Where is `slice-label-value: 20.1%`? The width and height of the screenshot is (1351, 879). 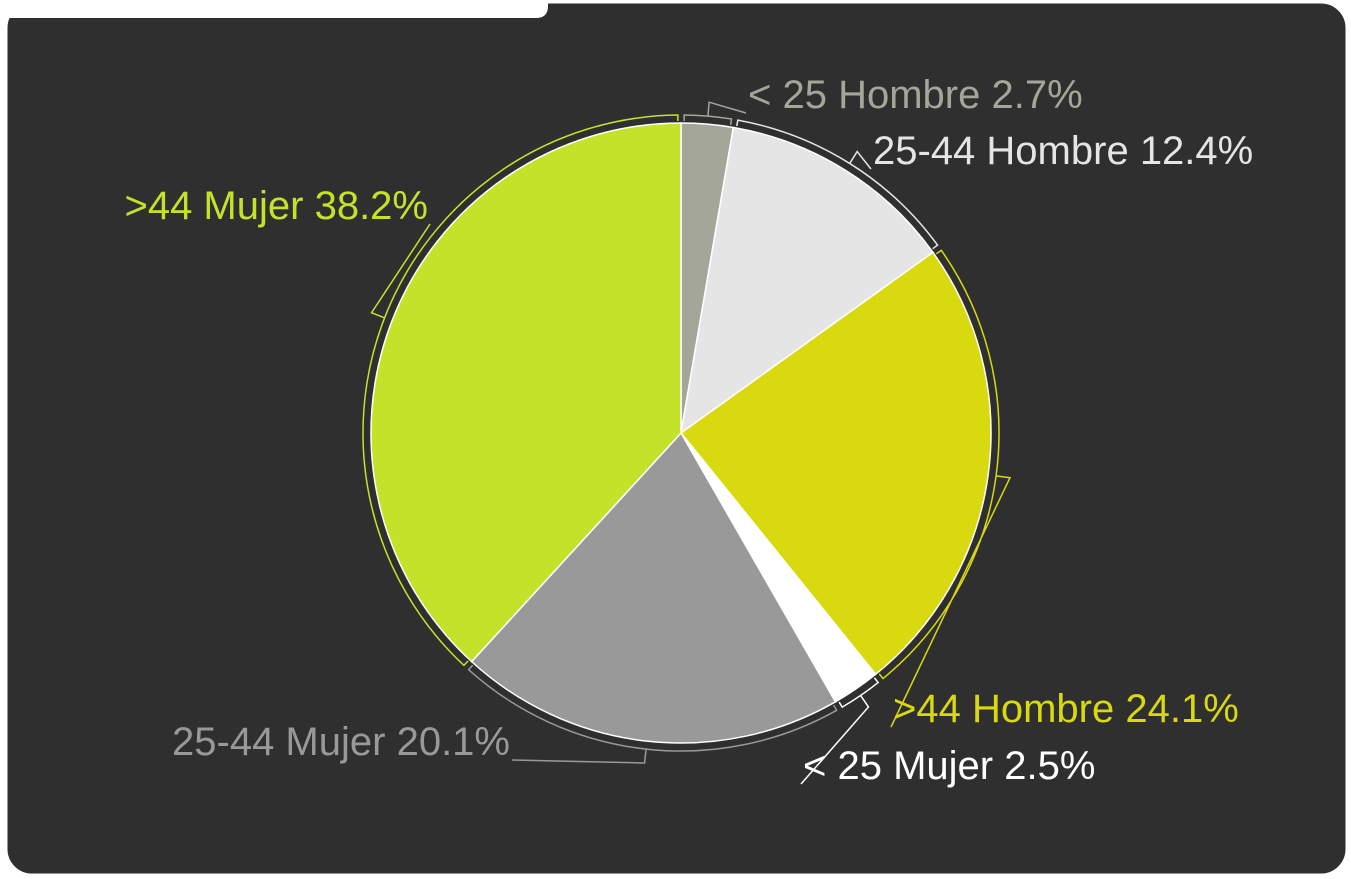 slice-label-value: 20.1% is located at coordinates (453, 742).